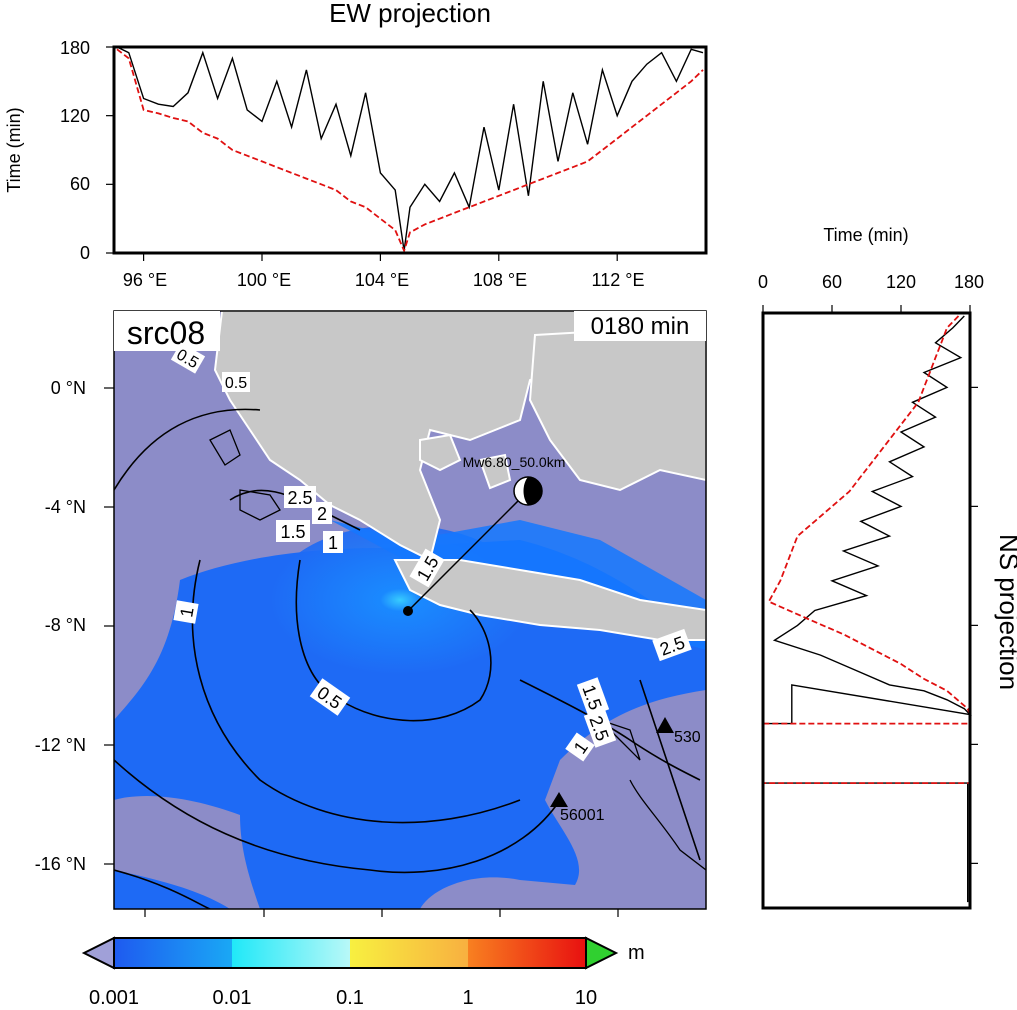 The height and width of the screenshot is (1010, 1017). I want to click on source-label: src08, so click(166, 333).